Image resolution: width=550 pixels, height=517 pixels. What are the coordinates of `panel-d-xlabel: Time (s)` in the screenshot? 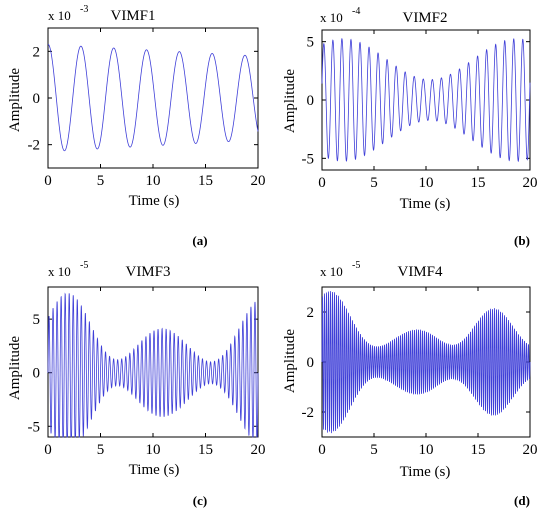 It's located at (425, 472).